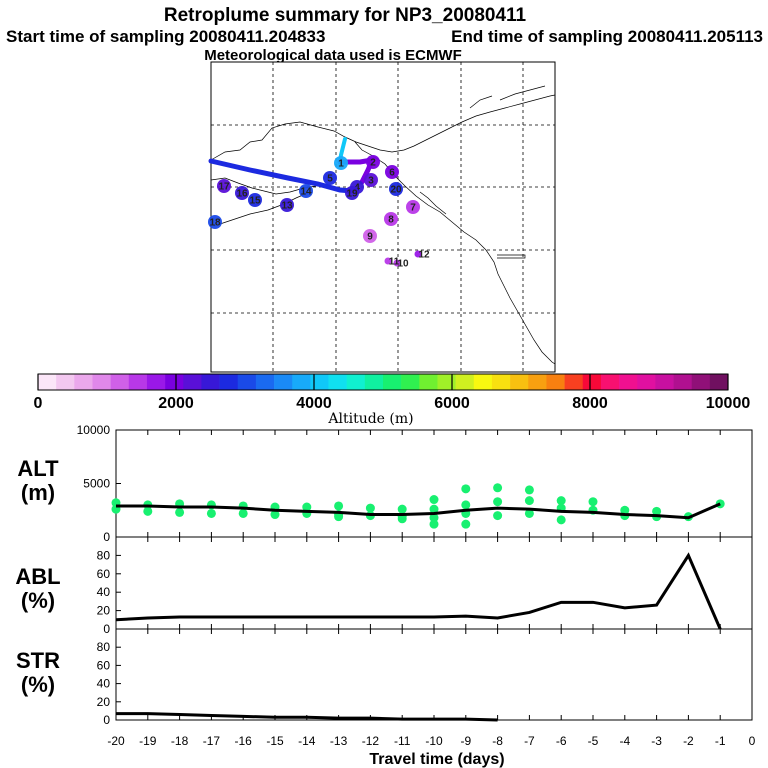 The image size is (768, 768). What do you see at coordinates (418, 511) in the screenshot?
I see `alt-median-line` at bounding box center [418, 511].